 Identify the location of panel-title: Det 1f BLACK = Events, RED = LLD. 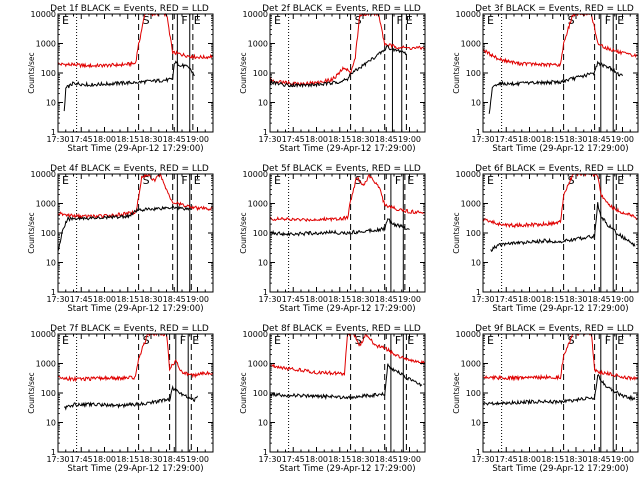
(129, 9).